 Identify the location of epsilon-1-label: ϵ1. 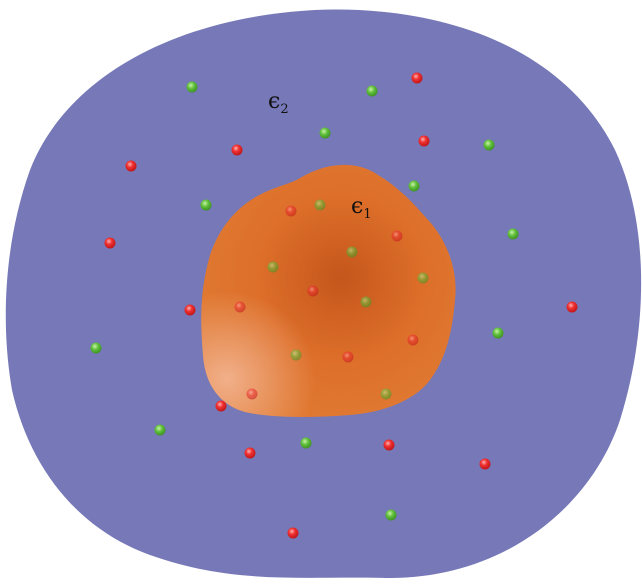
(361, 208).